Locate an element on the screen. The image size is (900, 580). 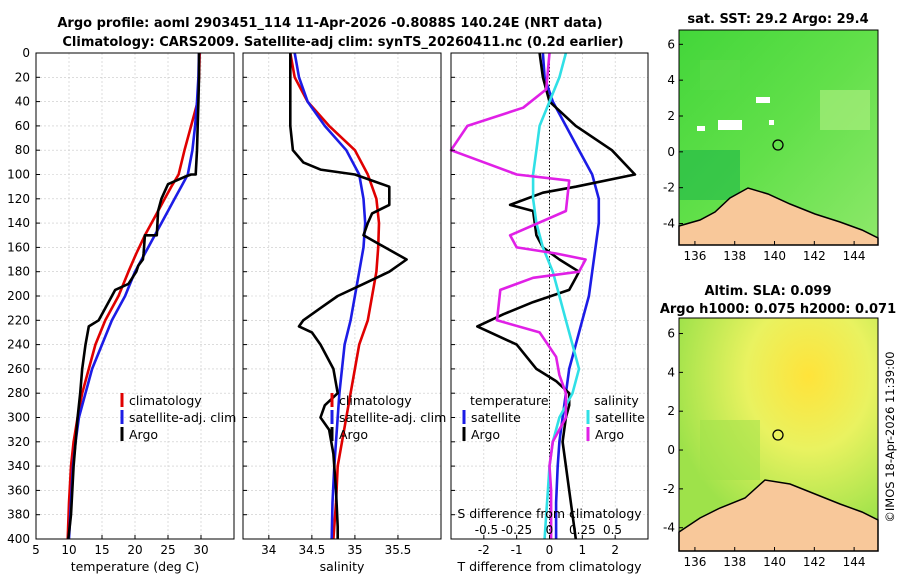
temperature-legend: climatology satellite-adj. clim Argo is located at coordinates (178, 417).